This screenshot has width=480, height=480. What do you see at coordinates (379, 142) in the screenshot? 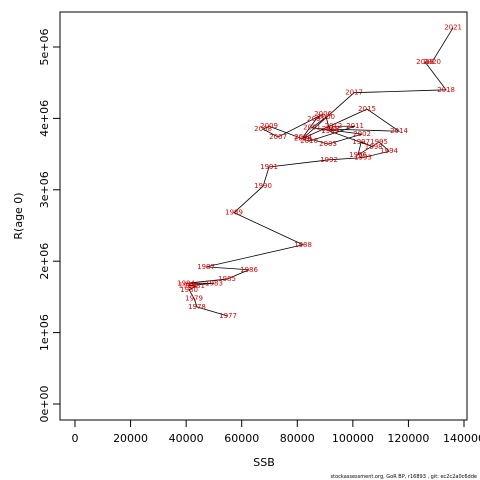
I see `year-label: 1995` at bounding box center [379, 142].